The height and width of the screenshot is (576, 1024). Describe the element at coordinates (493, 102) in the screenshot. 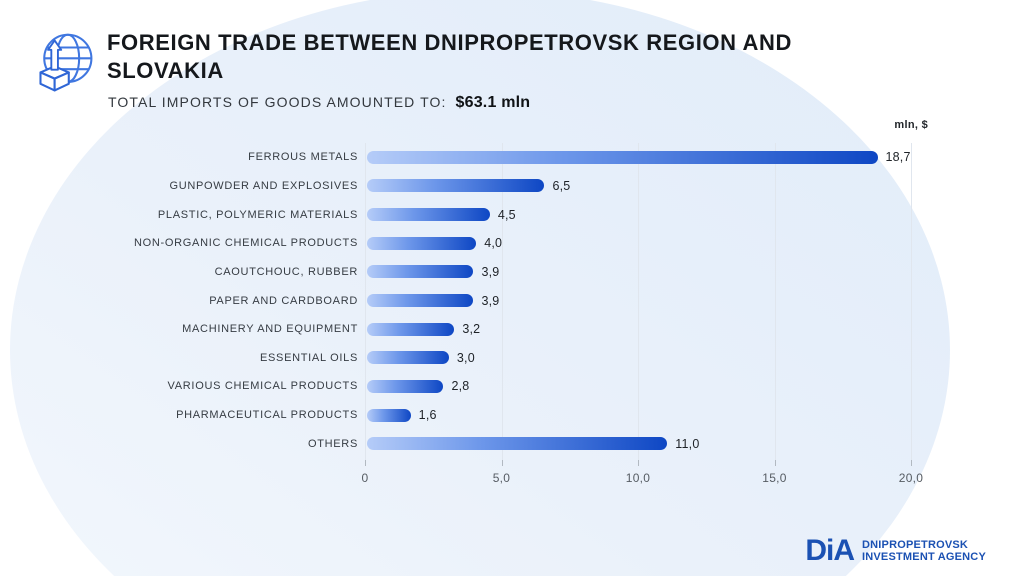

I see `subtitle-value: $63.1 mln` at that location.